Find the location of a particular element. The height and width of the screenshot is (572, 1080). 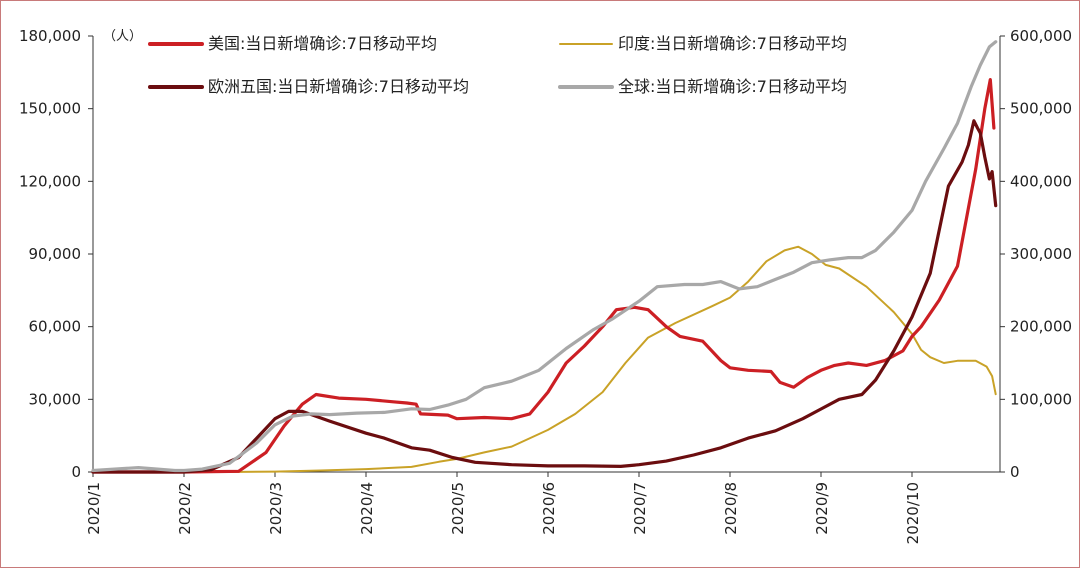

right-tick-label: 500,000 is located at coordinates (1041, 109).